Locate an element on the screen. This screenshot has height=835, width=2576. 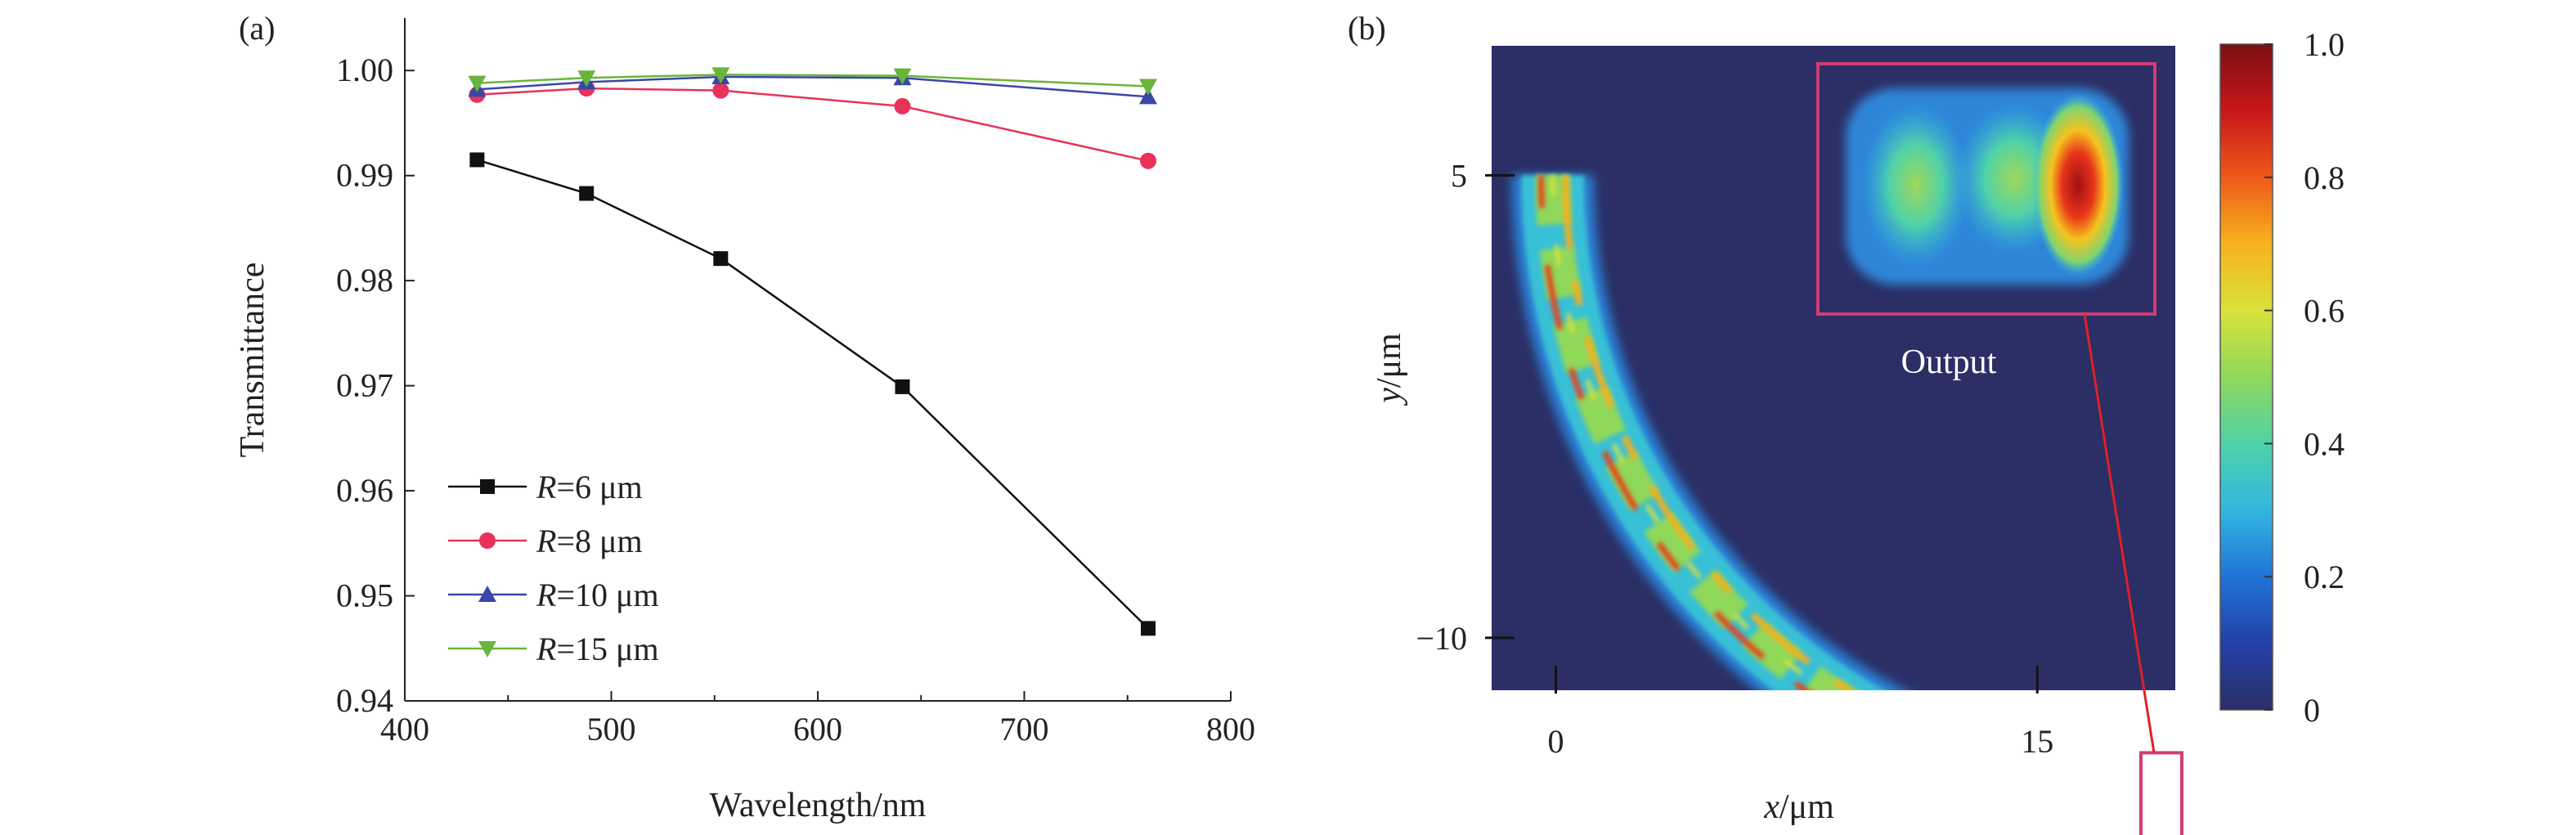
y-tick-label: −10 is located at coordinates (1441, 638).